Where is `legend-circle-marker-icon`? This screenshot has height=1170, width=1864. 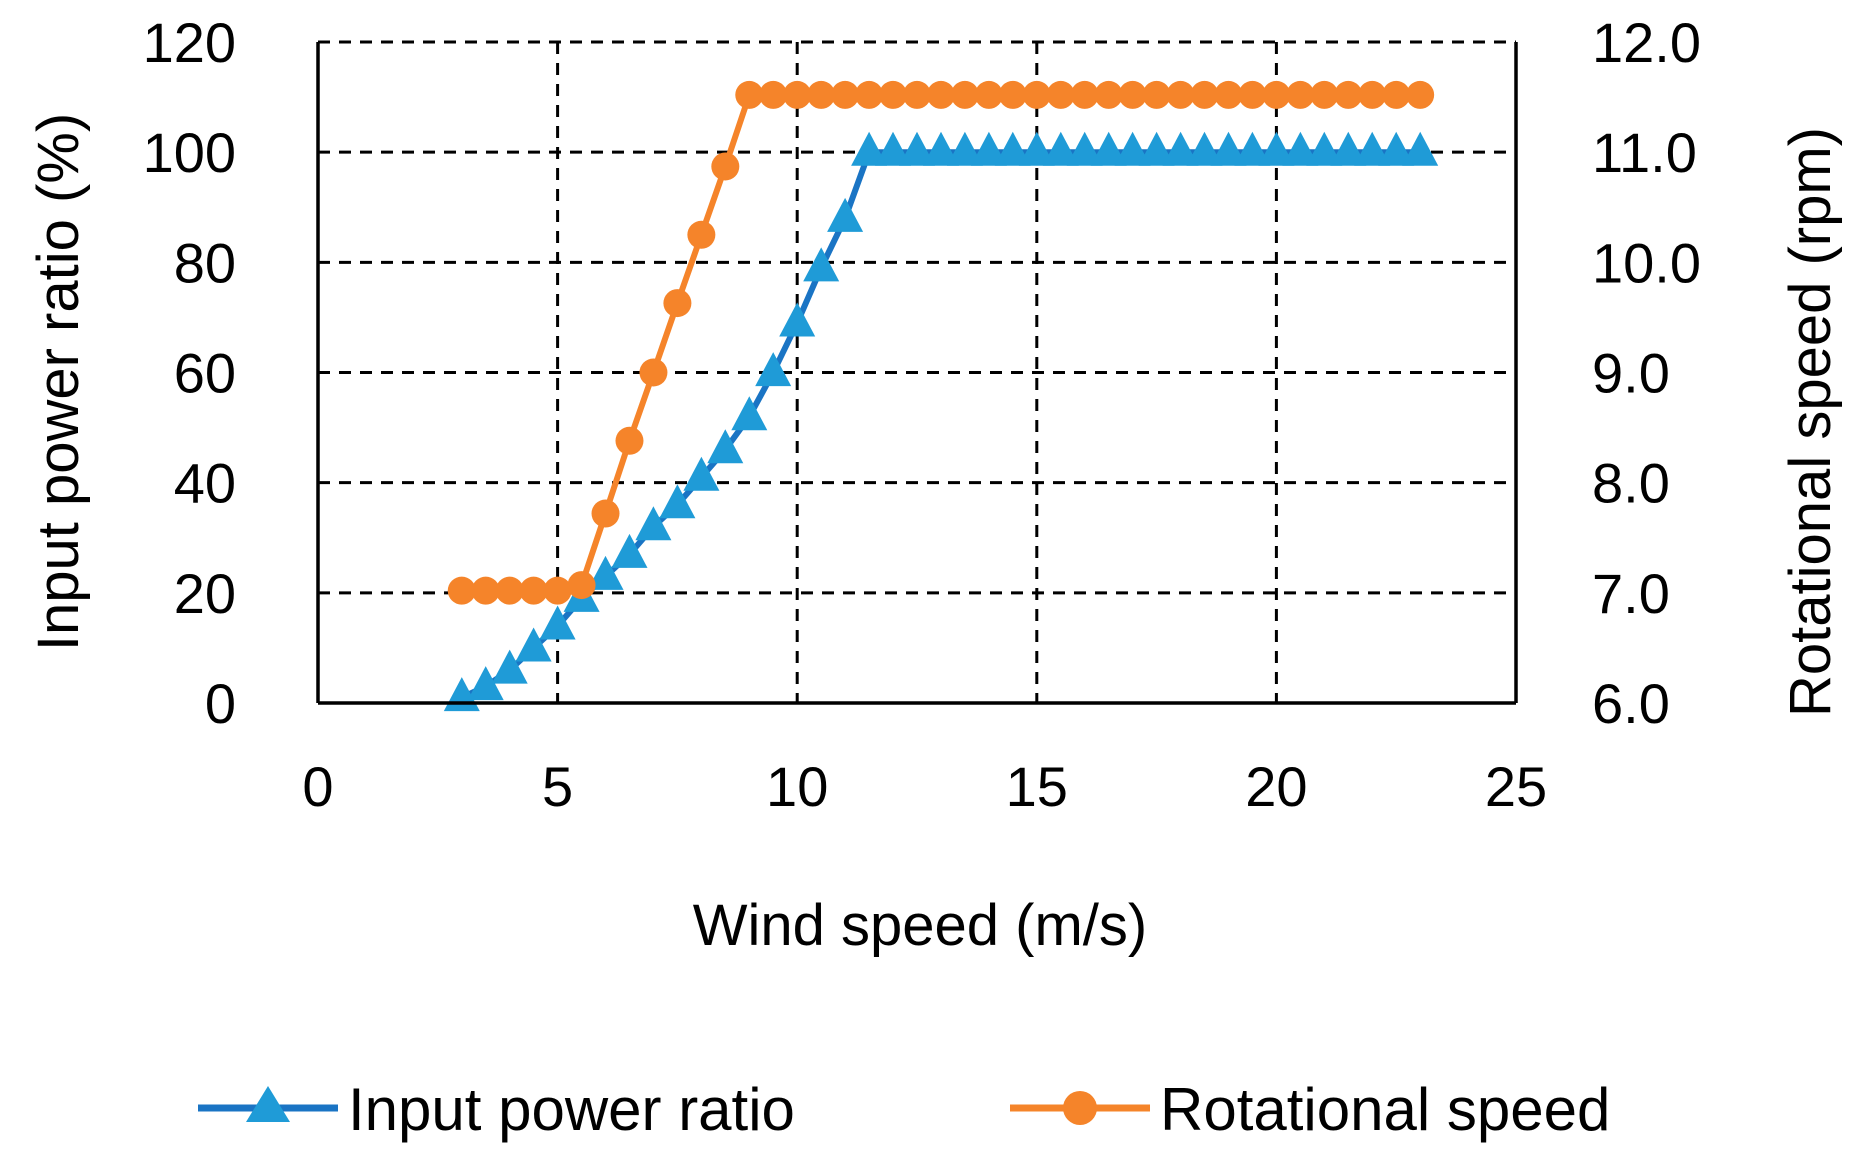 legend-circle-marker-icon is located at coordinates (1080, 1108).